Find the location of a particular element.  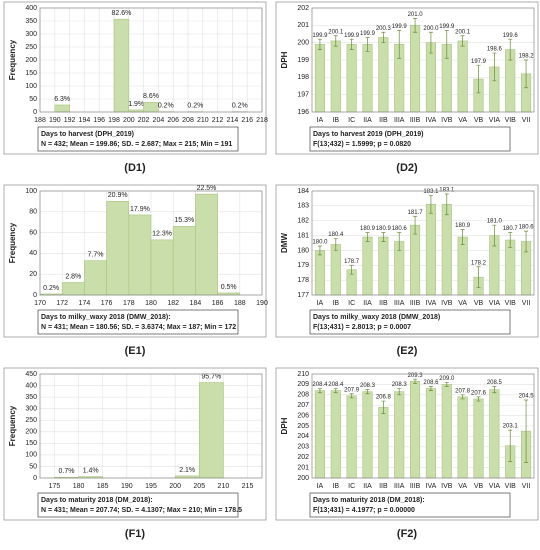

x-tick-label: IIB is located at coordinates (383, 120).